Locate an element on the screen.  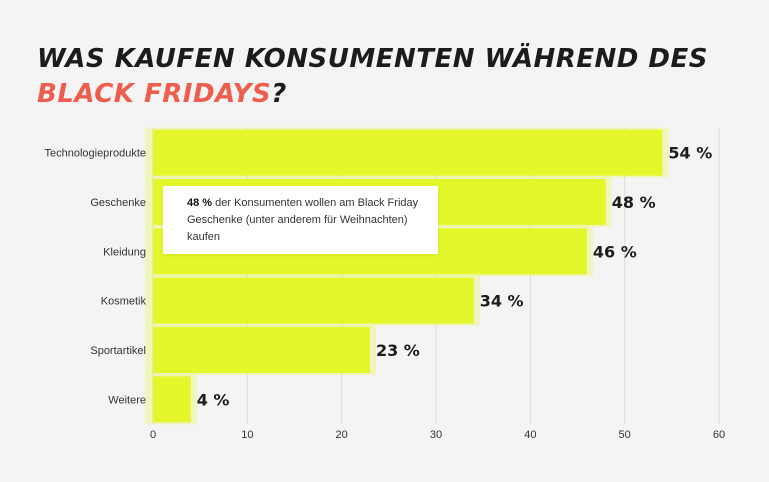
tick-label-0: 0 is located at coordinates (153, 435).